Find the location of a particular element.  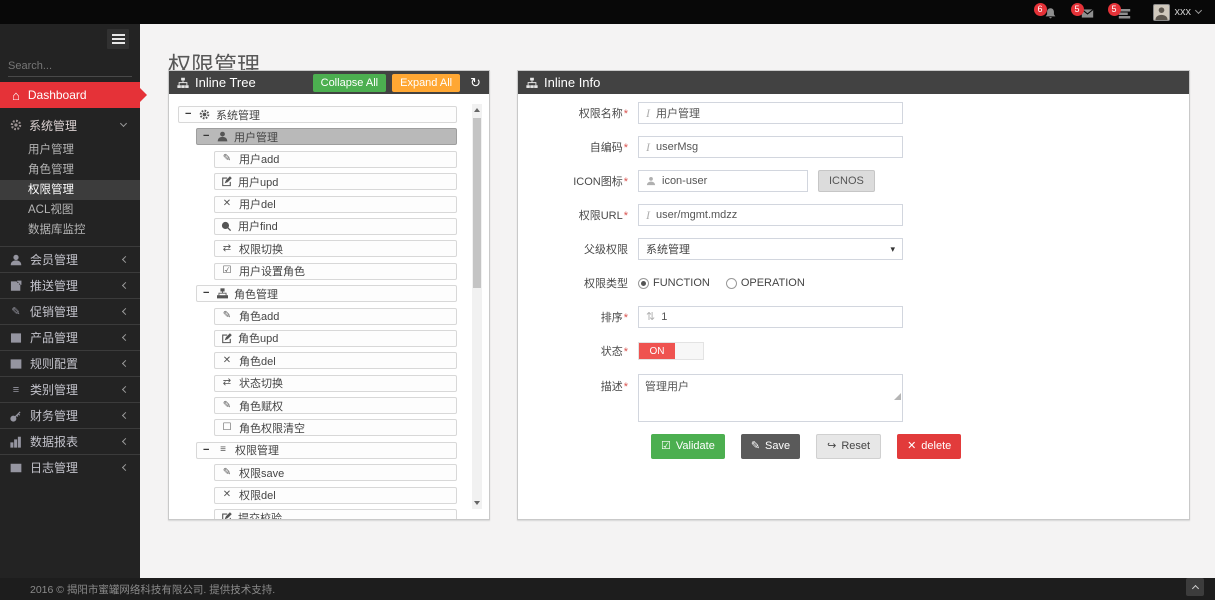

tree-node: ☑ 用户设置角色 is located at coordinates (335, 271).